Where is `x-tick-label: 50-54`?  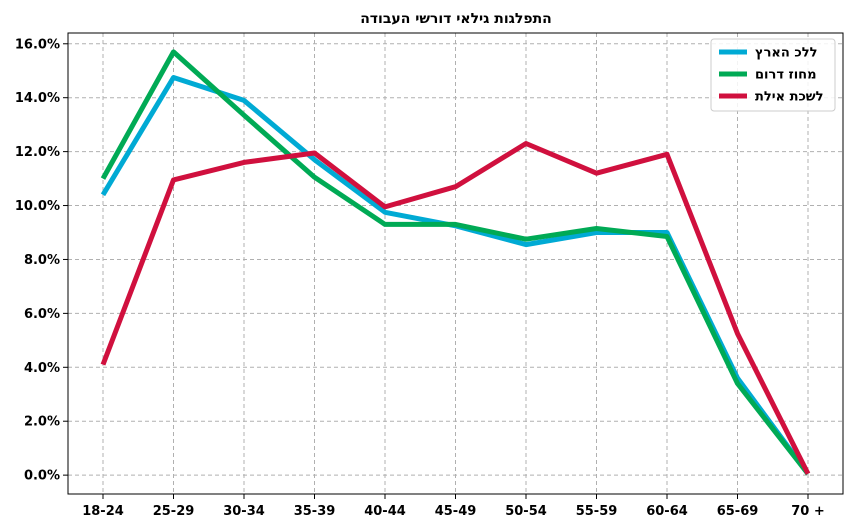
x-tick-label: 50-54 is located at coordinates (526, 511).